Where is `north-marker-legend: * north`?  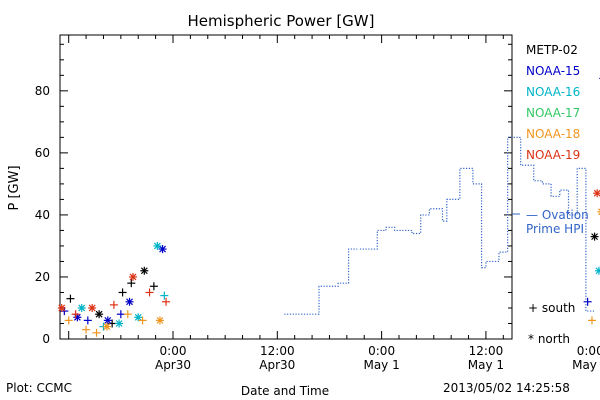 north-marker-legend: * north is located at coordinates (549, 339).